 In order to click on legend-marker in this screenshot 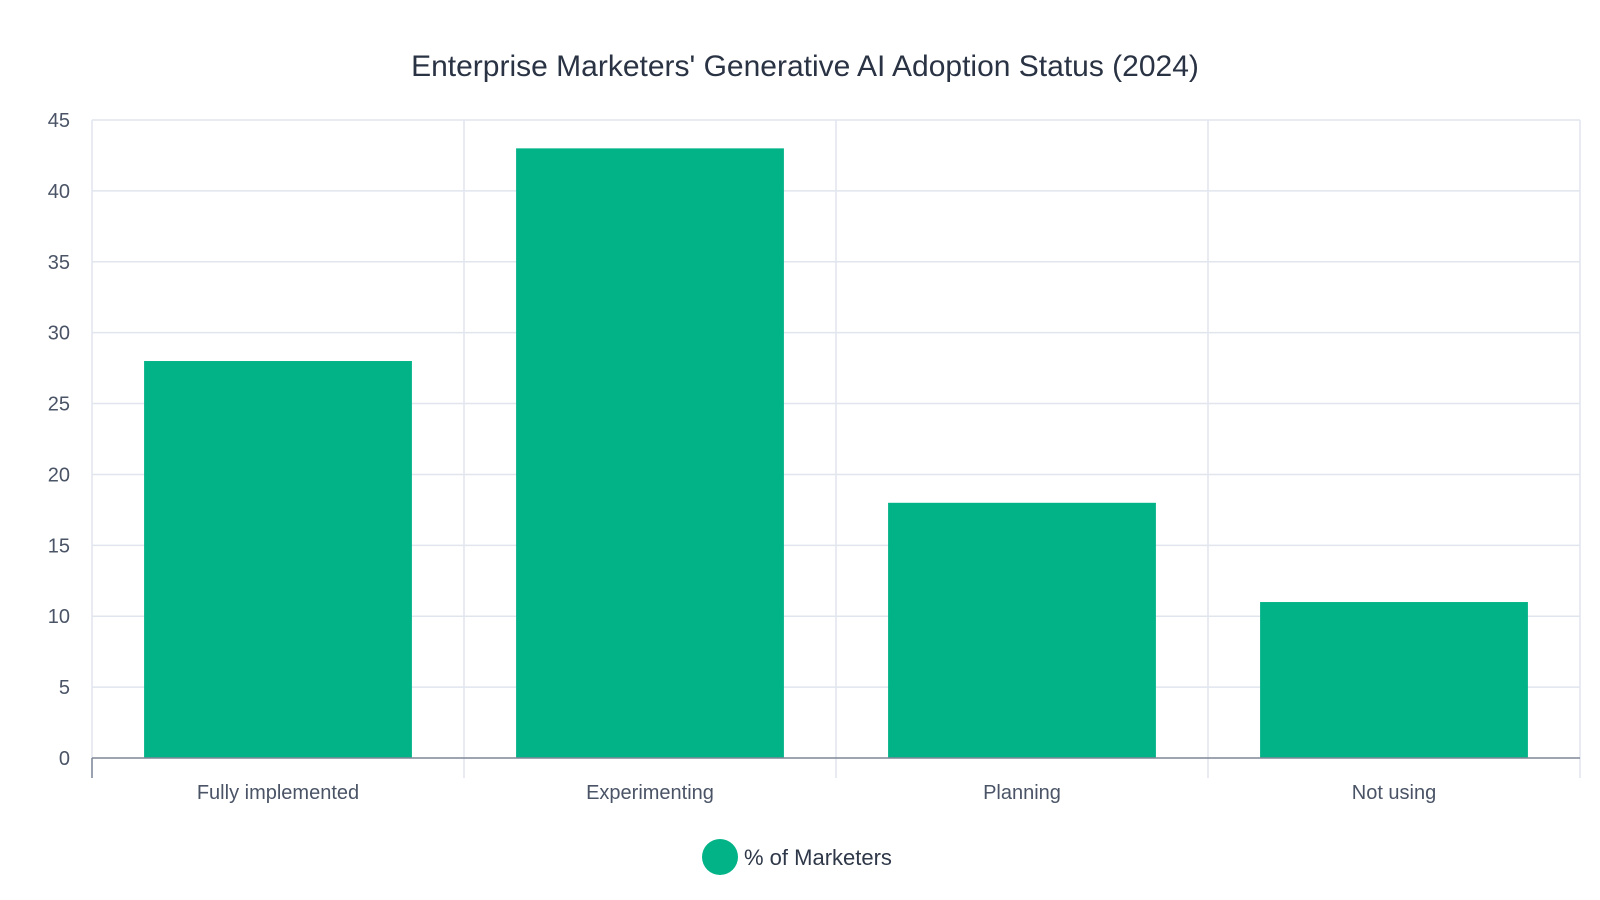, I will do `click(720, 857)`.